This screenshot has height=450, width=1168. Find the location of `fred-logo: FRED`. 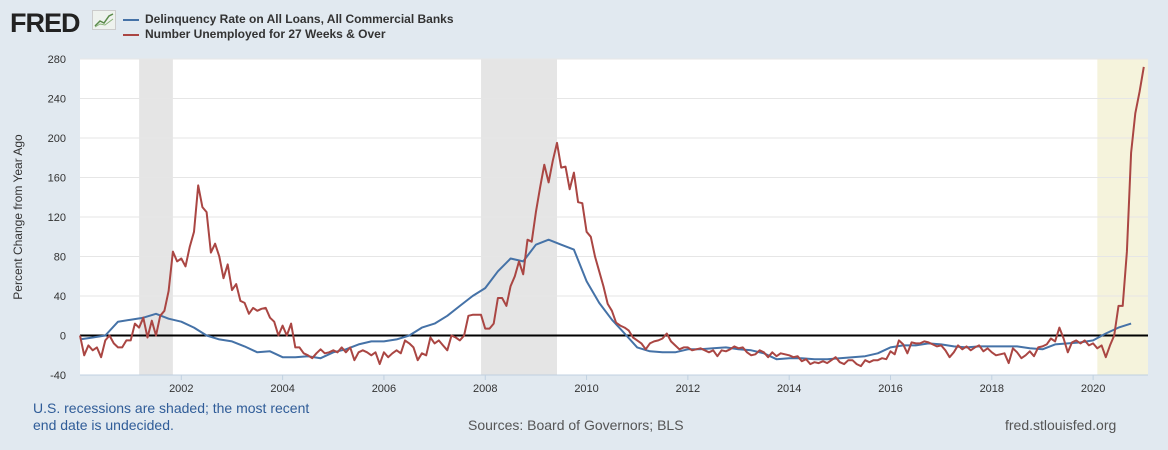

fred-logo: FRED is located at coordinates (45, 23).